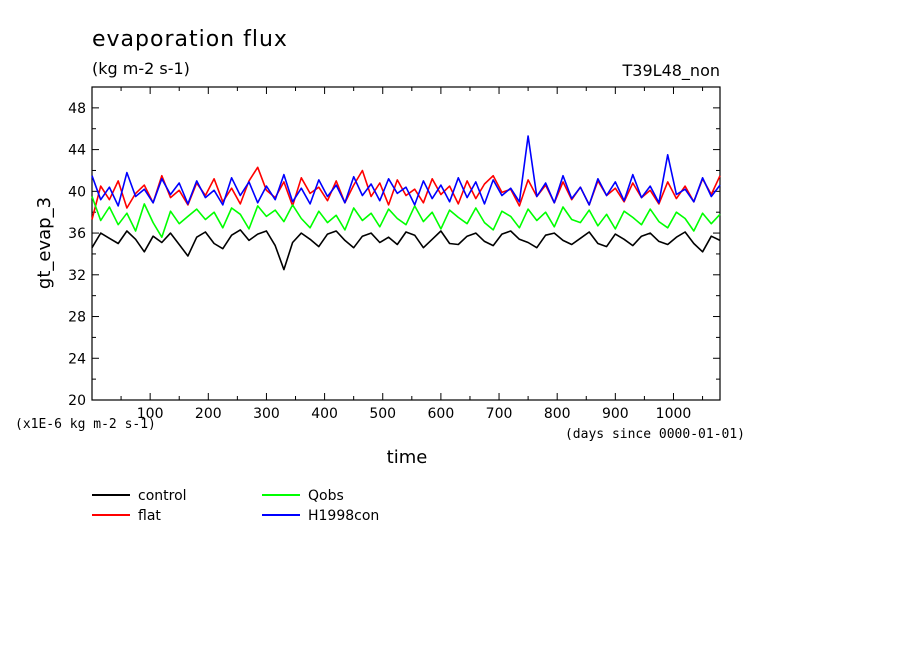  What do you see at coordinates (406, 250) in the screenshot?
I see `series-line-control` at bounding box center [406, 250].